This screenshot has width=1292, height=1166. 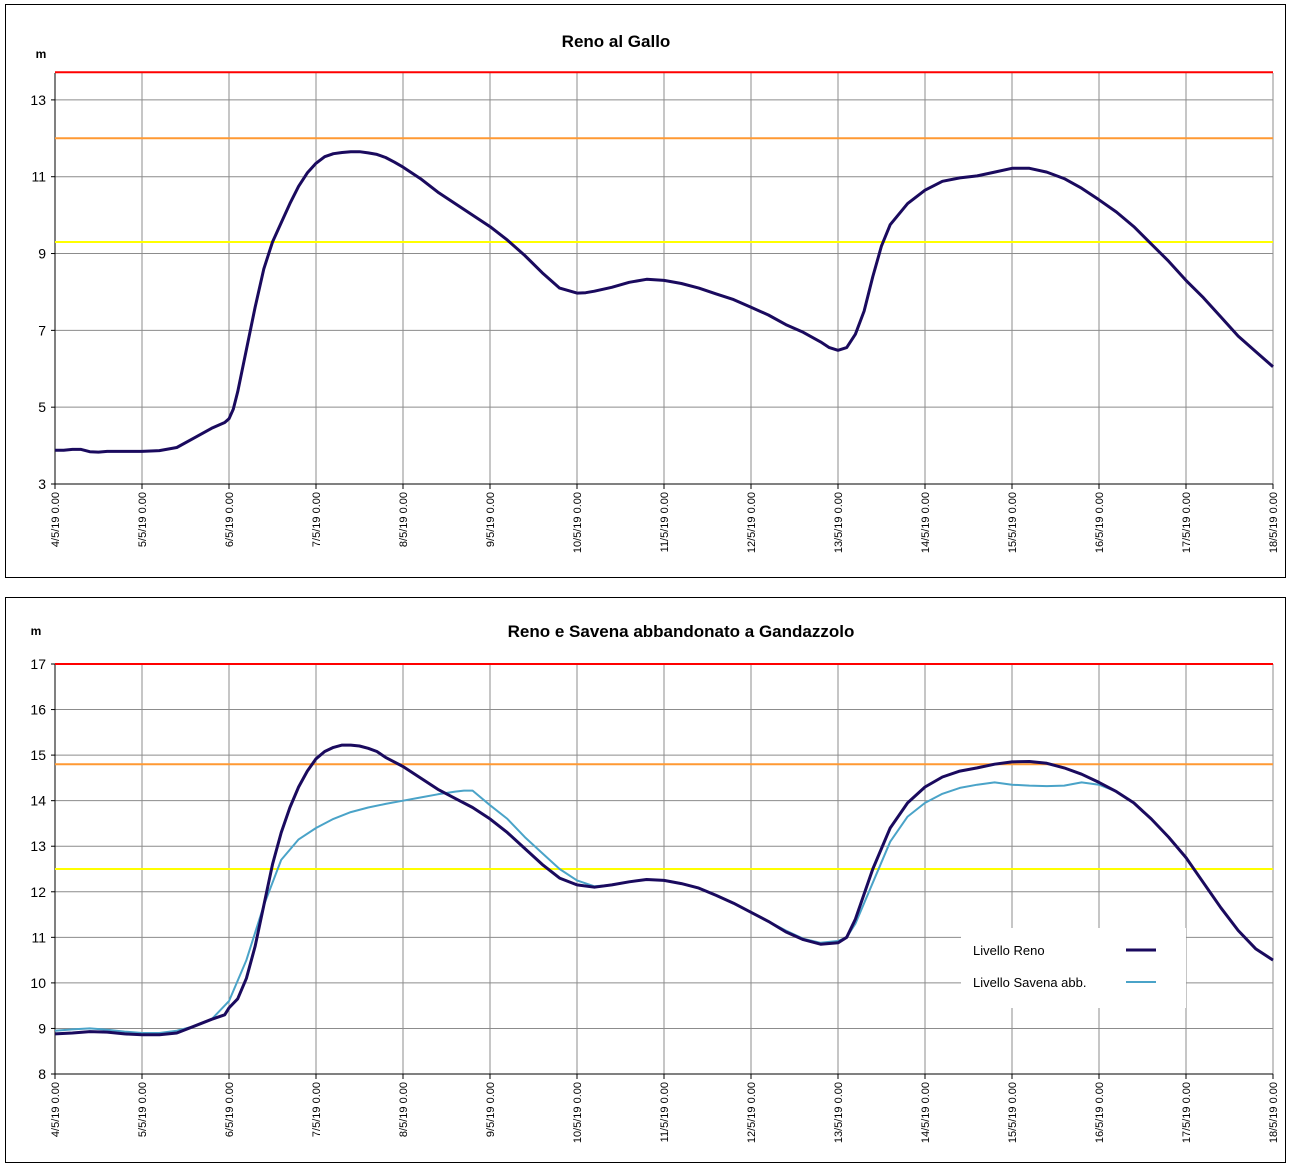 I want to click on y-tick-label: 3, so click(x=42, y=484).